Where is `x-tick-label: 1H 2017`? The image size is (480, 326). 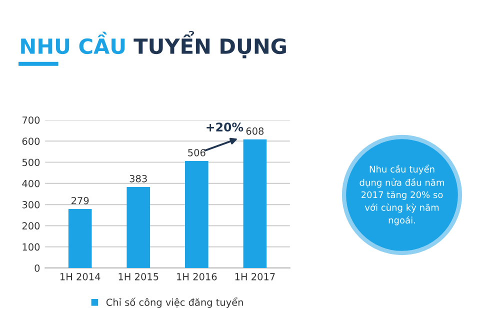
x-tick-label: 1H 2017 is located at coordinates (255, 276).